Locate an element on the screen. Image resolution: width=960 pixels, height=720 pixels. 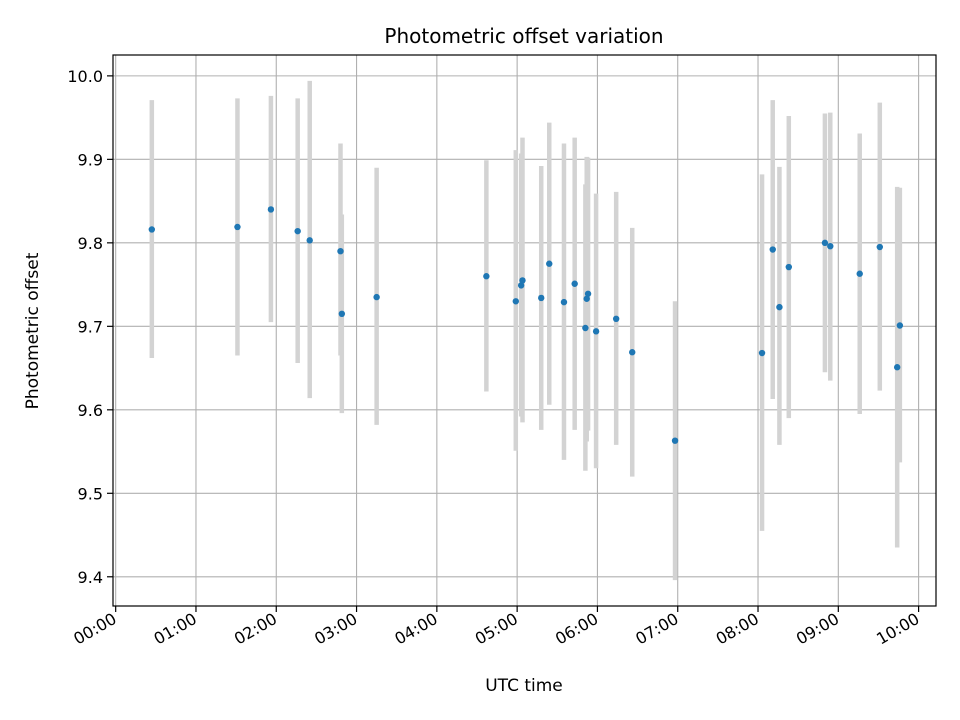
x-tick-label: 08:00 is located at coordinates (737, 629).